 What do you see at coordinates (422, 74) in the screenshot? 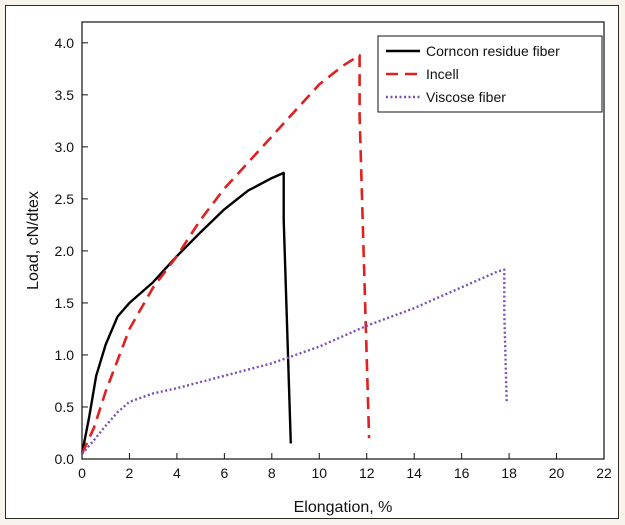
I see `legend-item-incell: Incell` at bounding box center [422, 74].